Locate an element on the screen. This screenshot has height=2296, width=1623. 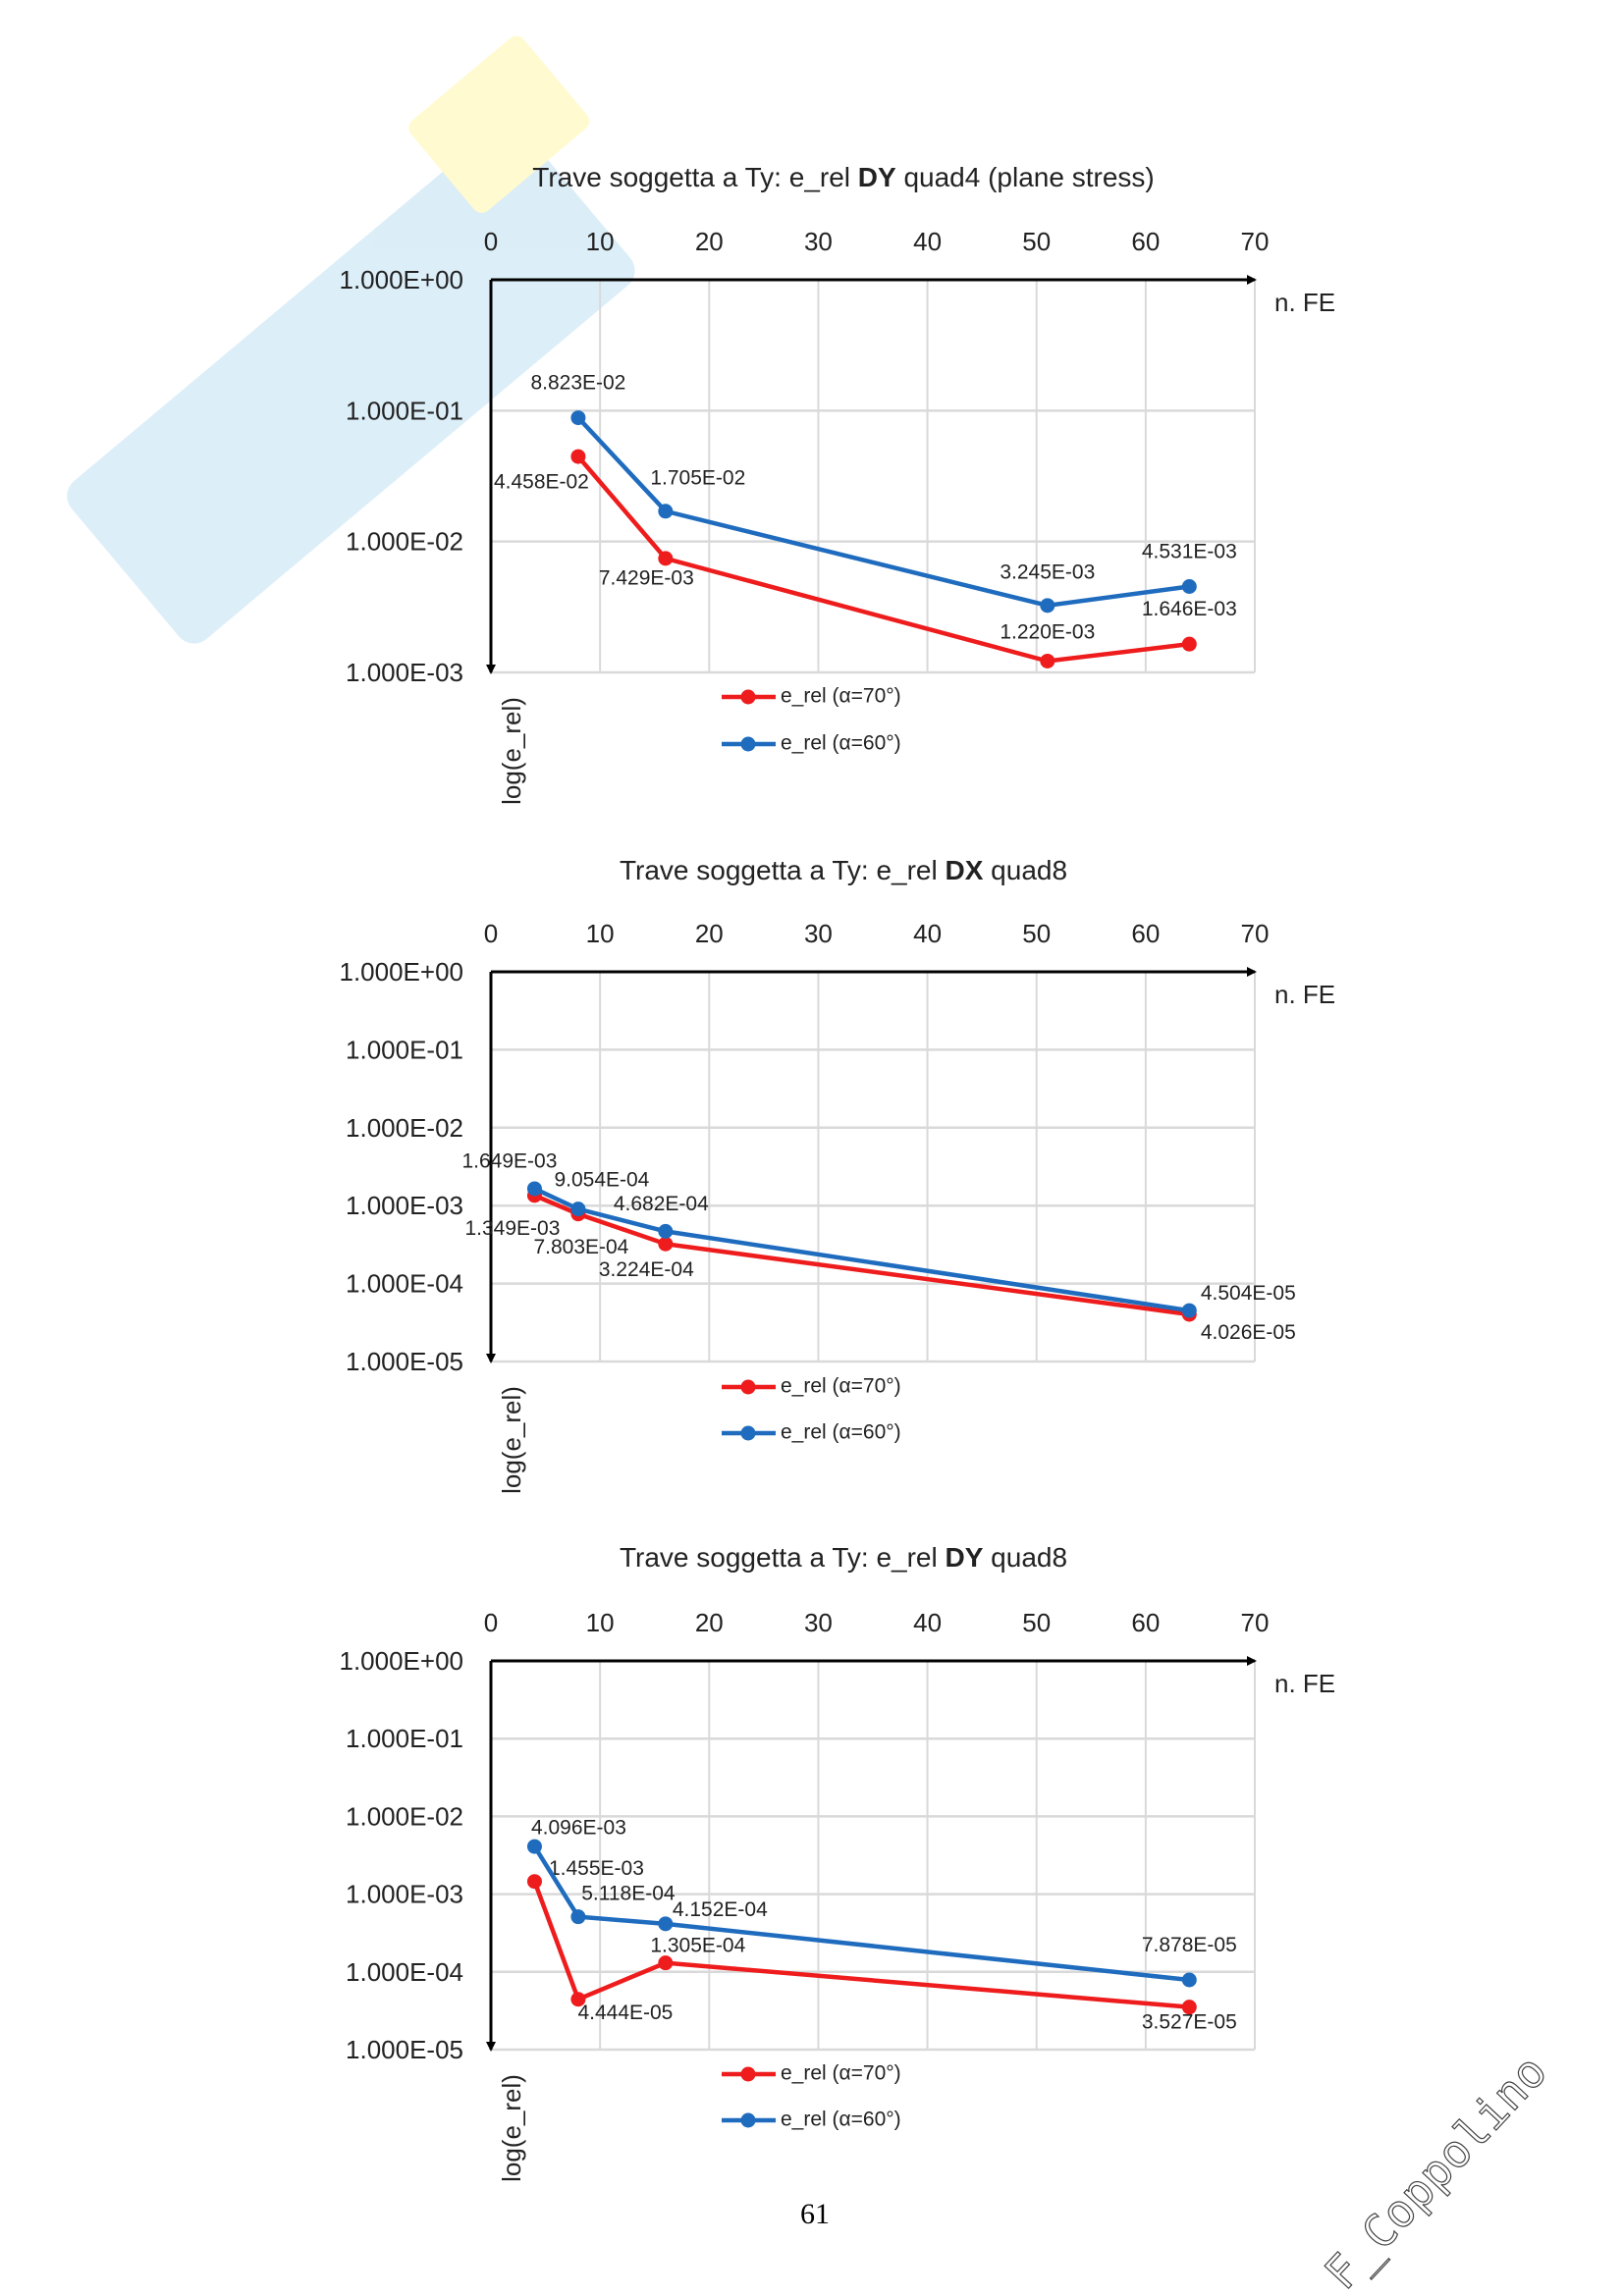
skuola-watermark-logo is located at coordinates (351, 339).